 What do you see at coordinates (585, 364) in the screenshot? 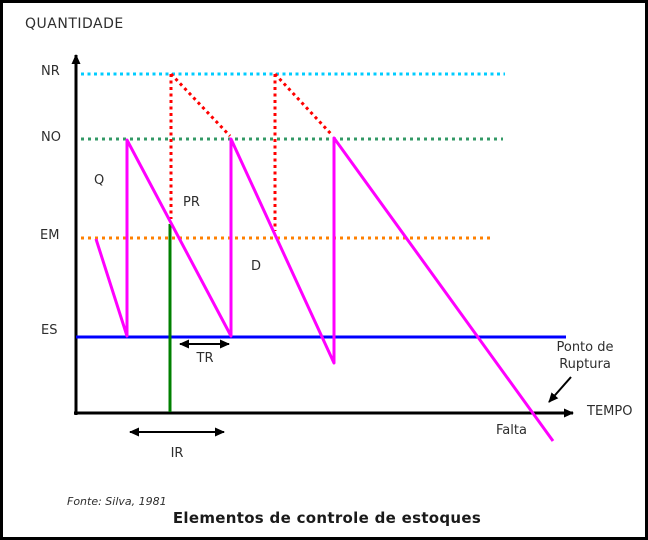
I see `ponto-de-ruptura-line2: Ruptura` at bounding box center [585, 364].